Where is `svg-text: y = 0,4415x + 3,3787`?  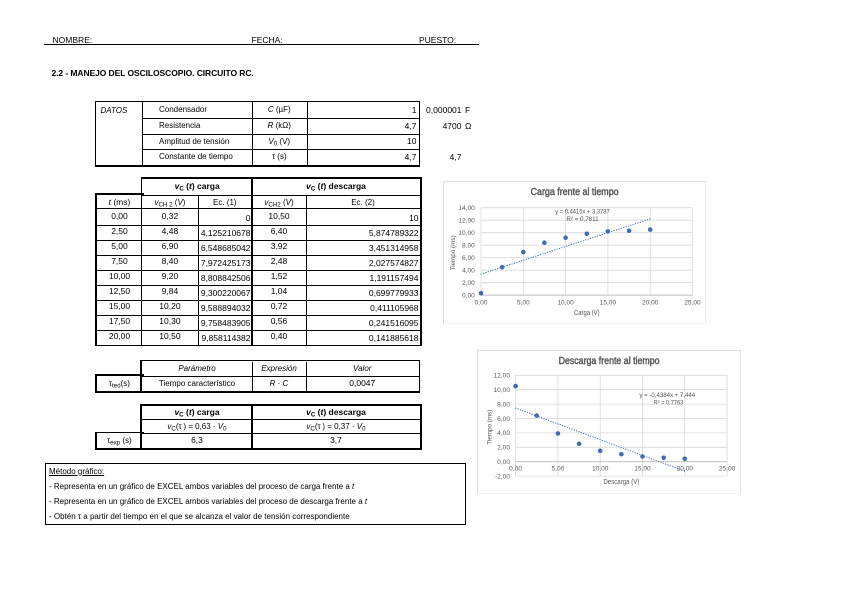
svg-text: y = 0,4415x + 3,3787 is located at coordinates (582, 211).